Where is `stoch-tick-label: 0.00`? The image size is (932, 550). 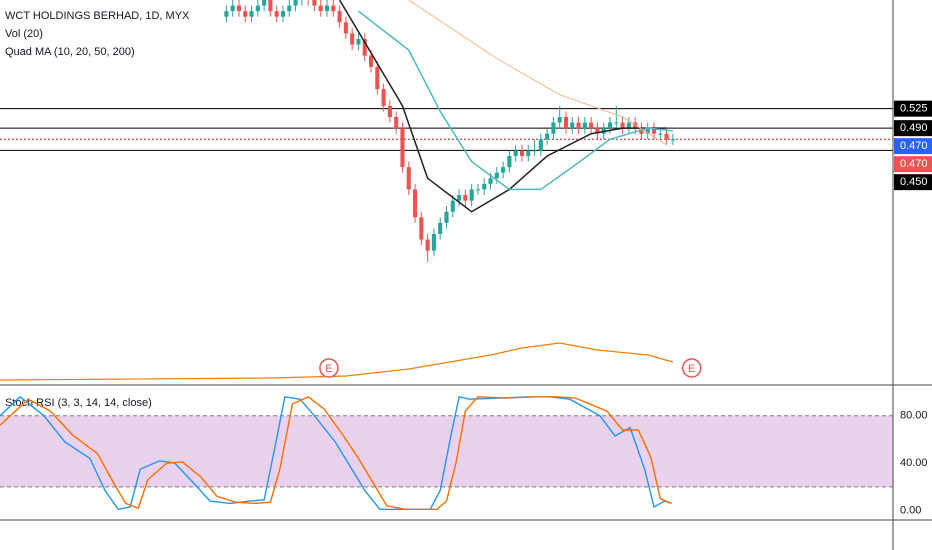
stoch-tick-label: 0.00 is located at coordinates (910, 510).